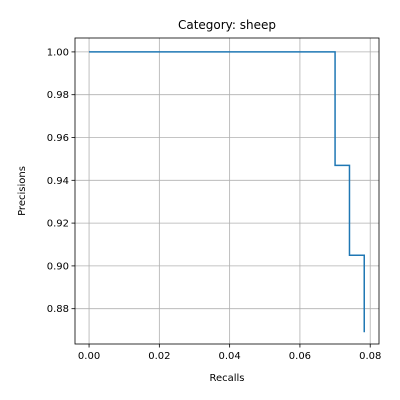  Describe the element at coordinates (226, 378) in the screenshot. I see `x-axis-label: Recalls` at that location.